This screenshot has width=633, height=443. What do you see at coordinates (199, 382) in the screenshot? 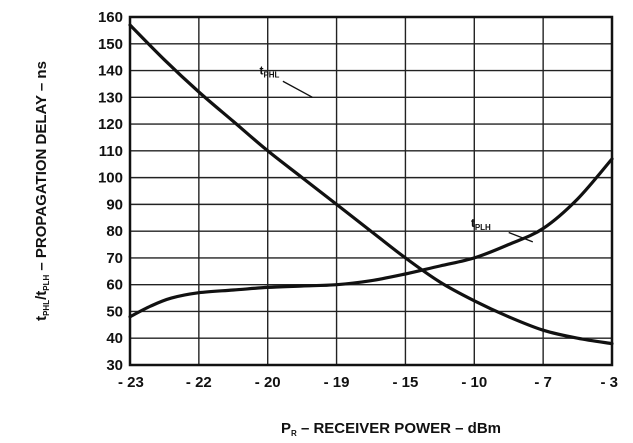
I see `x-tick-1: - 22` at bounding box center [199, 382].